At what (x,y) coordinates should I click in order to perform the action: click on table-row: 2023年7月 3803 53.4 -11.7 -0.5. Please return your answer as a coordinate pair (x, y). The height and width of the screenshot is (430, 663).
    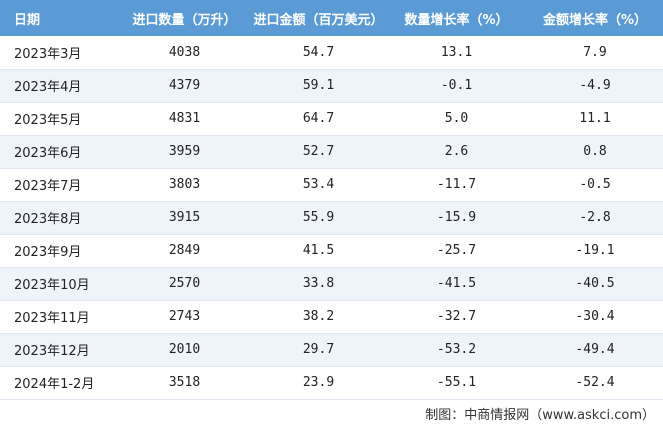
    Looking at the image, I should click on (331, 185).